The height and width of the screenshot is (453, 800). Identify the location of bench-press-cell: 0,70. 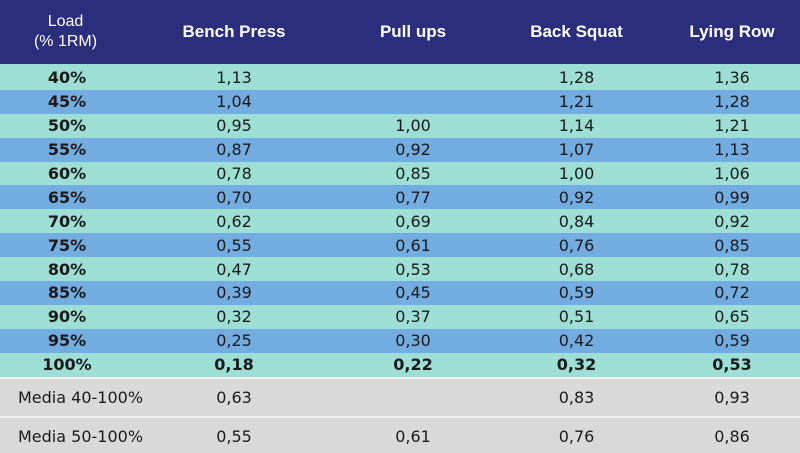
(234, 197).